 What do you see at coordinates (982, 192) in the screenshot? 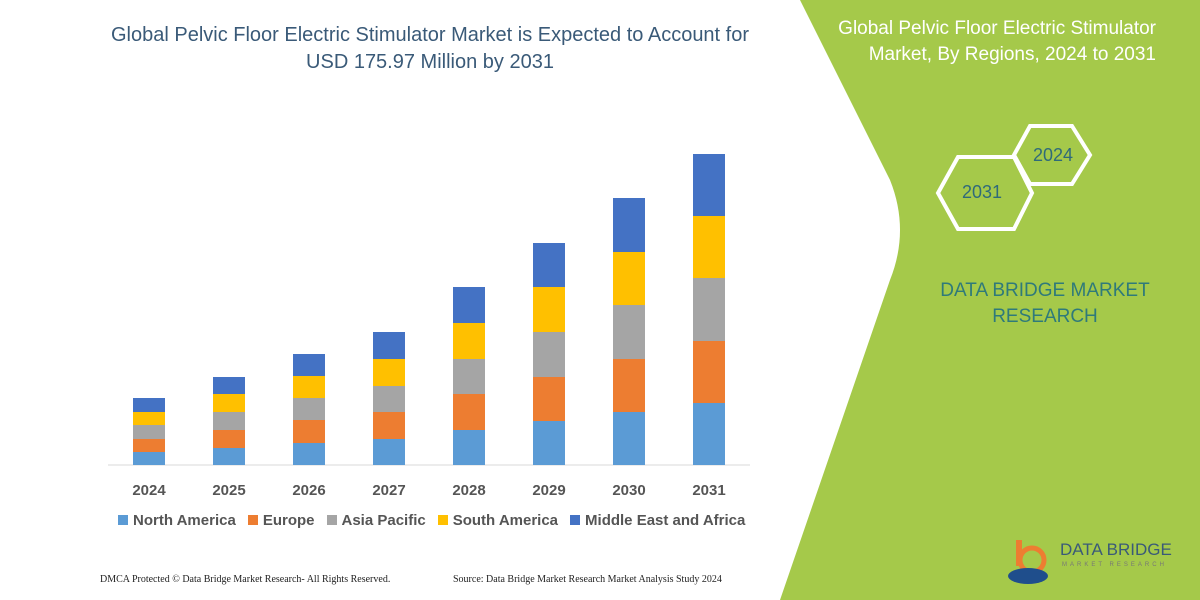
I see `hex-label-2031: 2031` at bounding box center [982, 192].